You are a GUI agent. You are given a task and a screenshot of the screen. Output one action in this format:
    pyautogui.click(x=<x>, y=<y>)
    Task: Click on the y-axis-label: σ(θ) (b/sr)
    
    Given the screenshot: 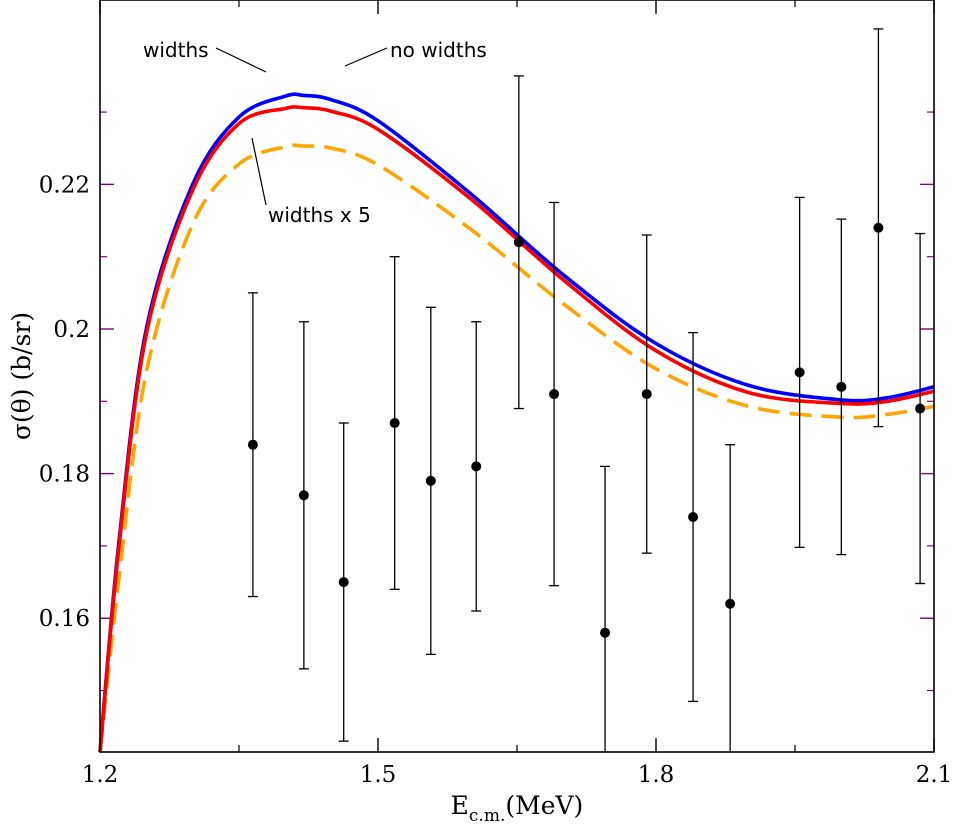 What is the action you would take?
    pyautogui.click(x=21, y=376)
    